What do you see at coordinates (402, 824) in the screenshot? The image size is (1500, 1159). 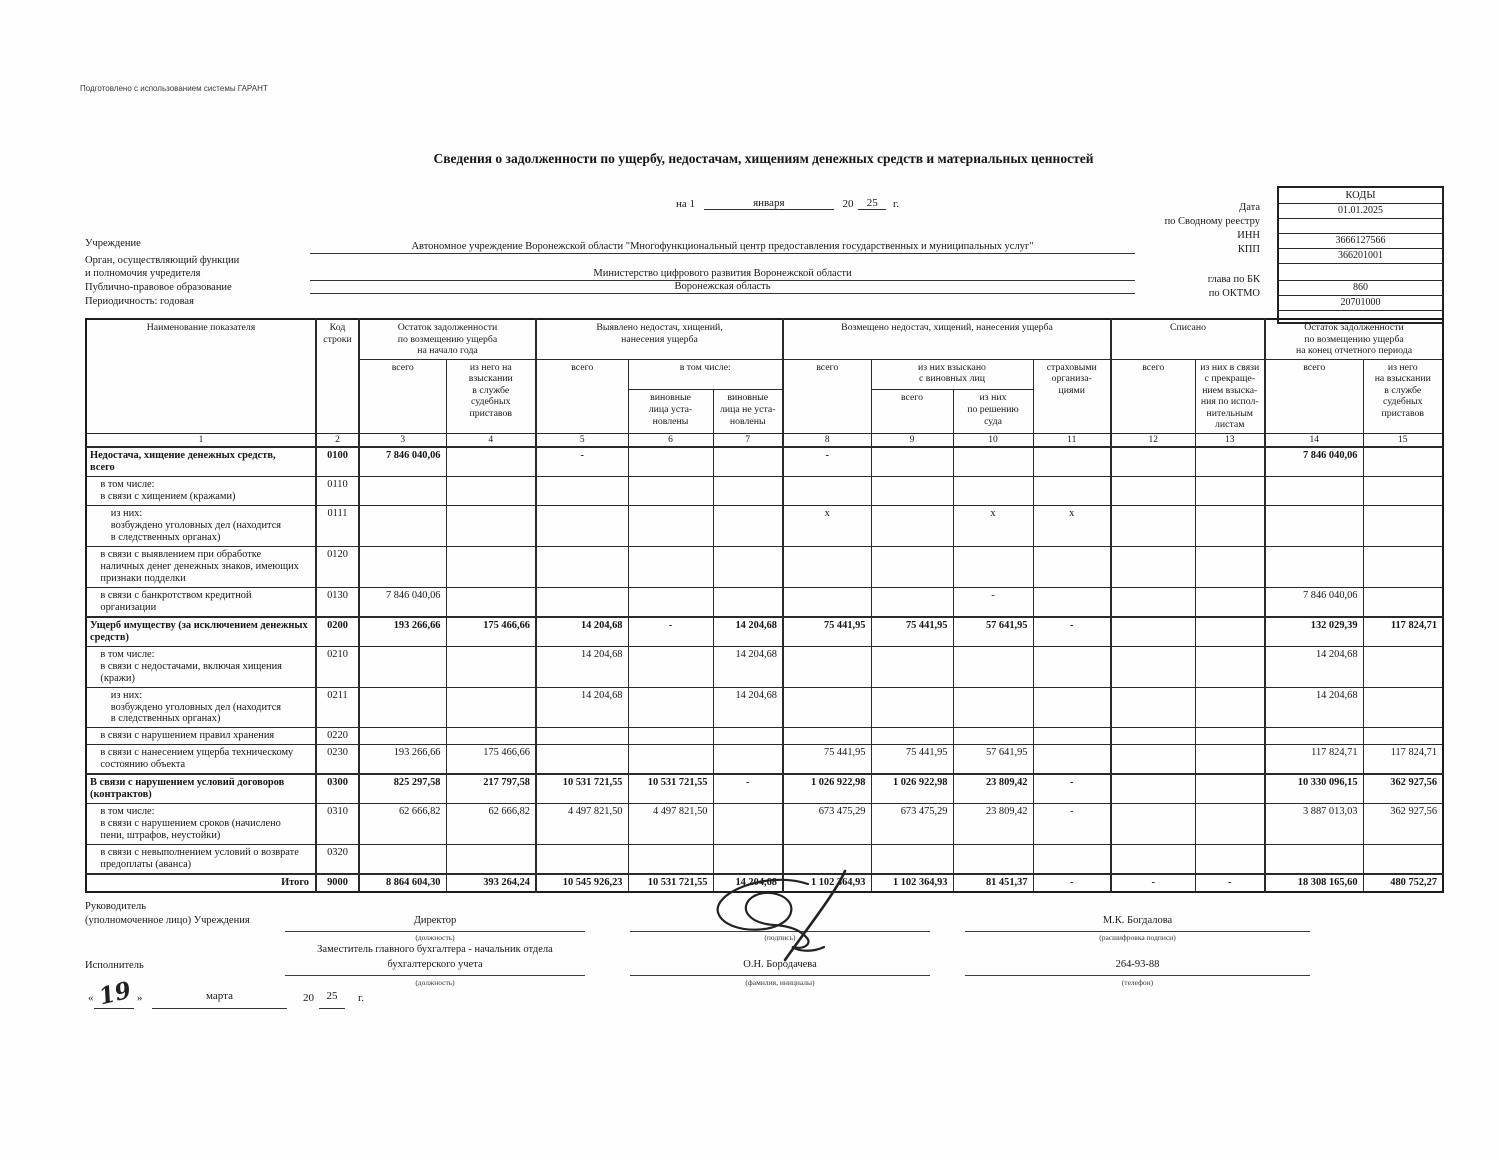 I see `cell-col3: 62 666,82` at bounding box center [402, 824].